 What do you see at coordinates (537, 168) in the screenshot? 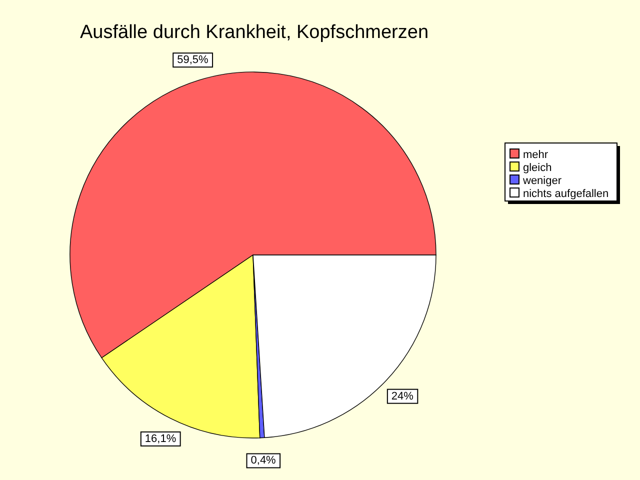
I see `legend-label: gleich` at bounding box center [537, 168].